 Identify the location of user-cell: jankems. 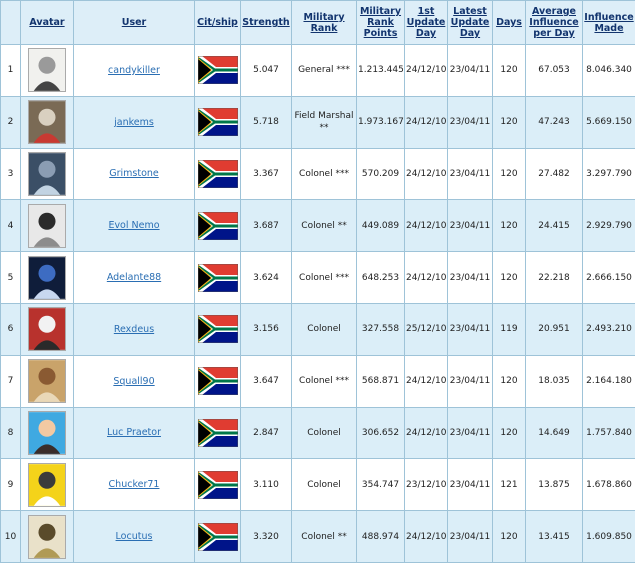
(134, 122).